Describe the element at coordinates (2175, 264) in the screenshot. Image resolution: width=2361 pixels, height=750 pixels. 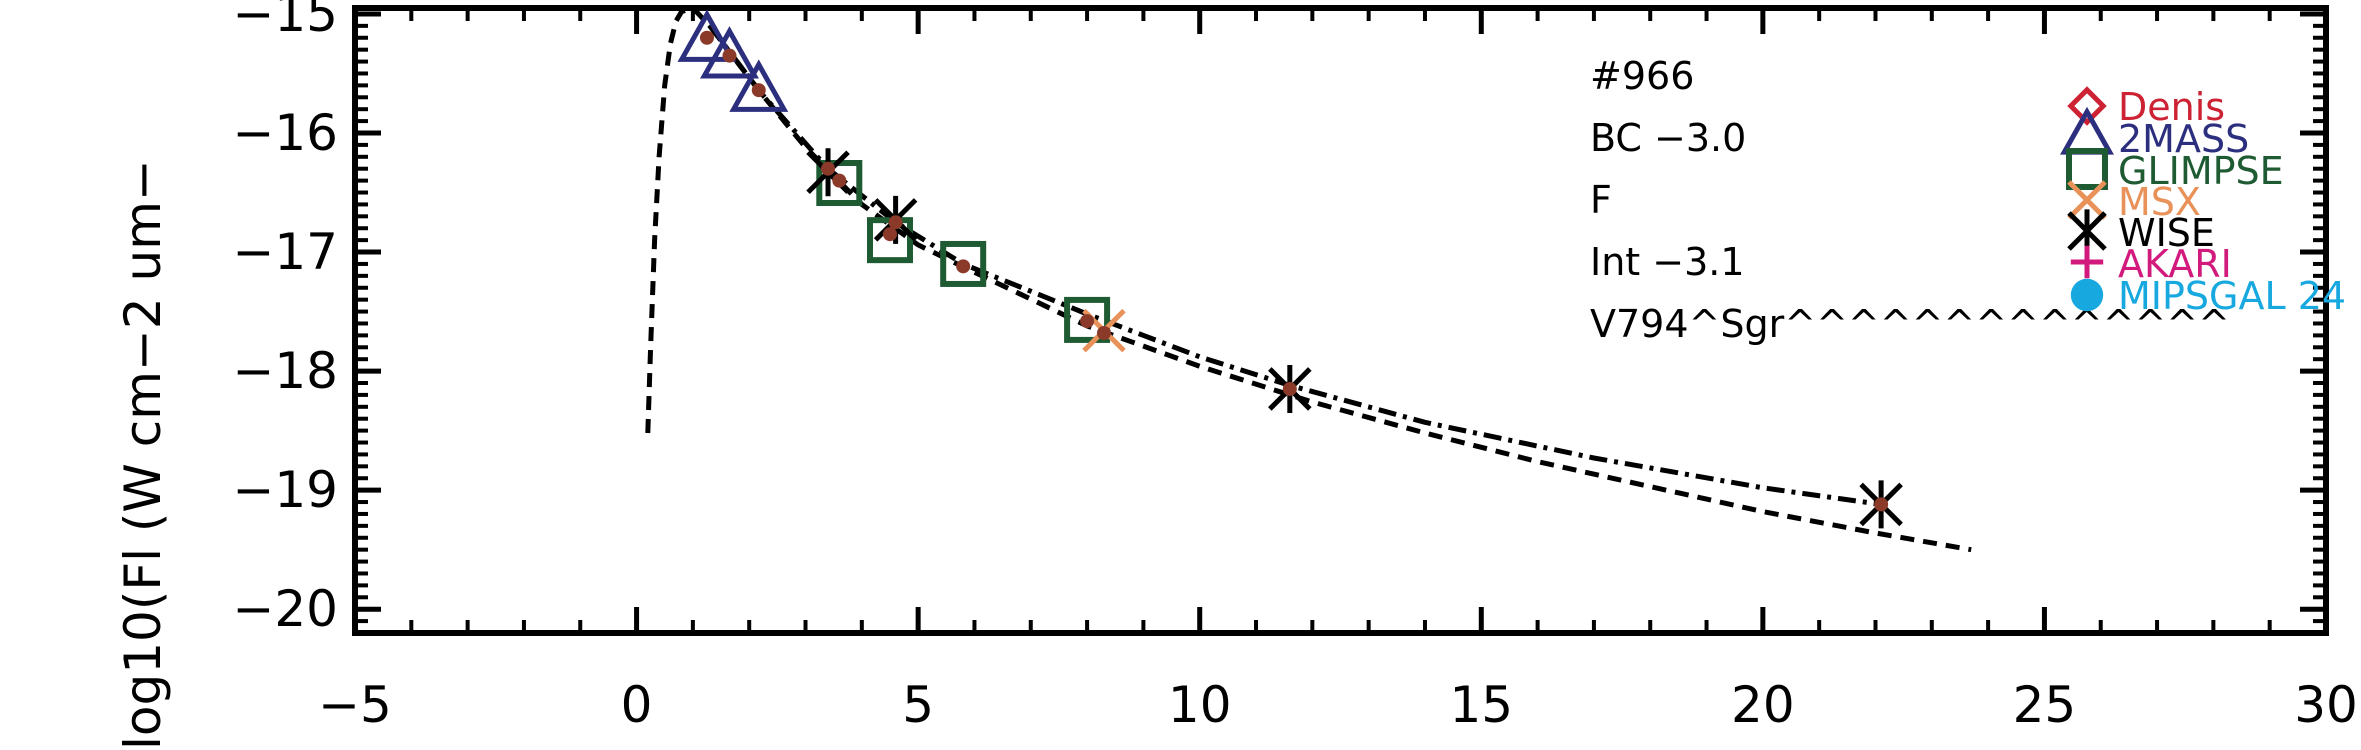
I see `legend-label-akari: AKARI` at that location.